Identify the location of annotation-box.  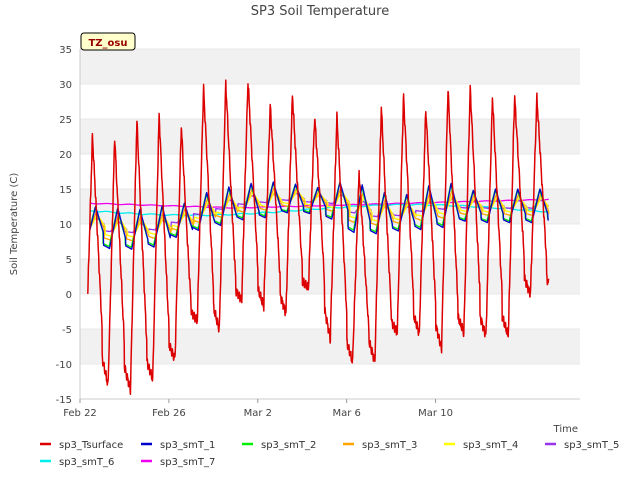
(108, 41).